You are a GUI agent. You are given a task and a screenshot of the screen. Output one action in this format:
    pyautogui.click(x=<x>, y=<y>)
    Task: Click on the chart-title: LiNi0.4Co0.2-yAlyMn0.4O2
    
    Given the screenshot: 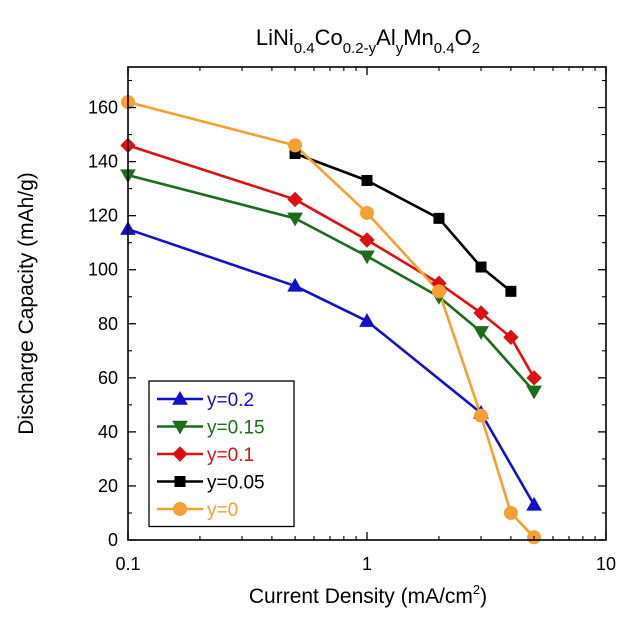 What is the action you would take?
    pyautogui.click(x=368, y=41)
    